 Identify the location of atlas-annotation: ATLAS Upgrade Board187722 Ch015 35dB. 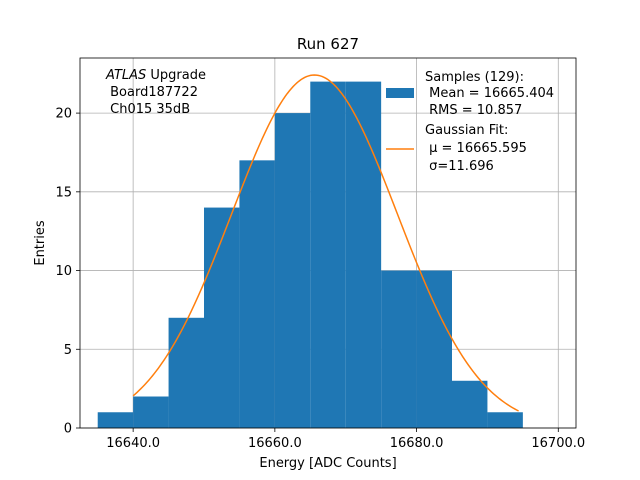
(155, 92).